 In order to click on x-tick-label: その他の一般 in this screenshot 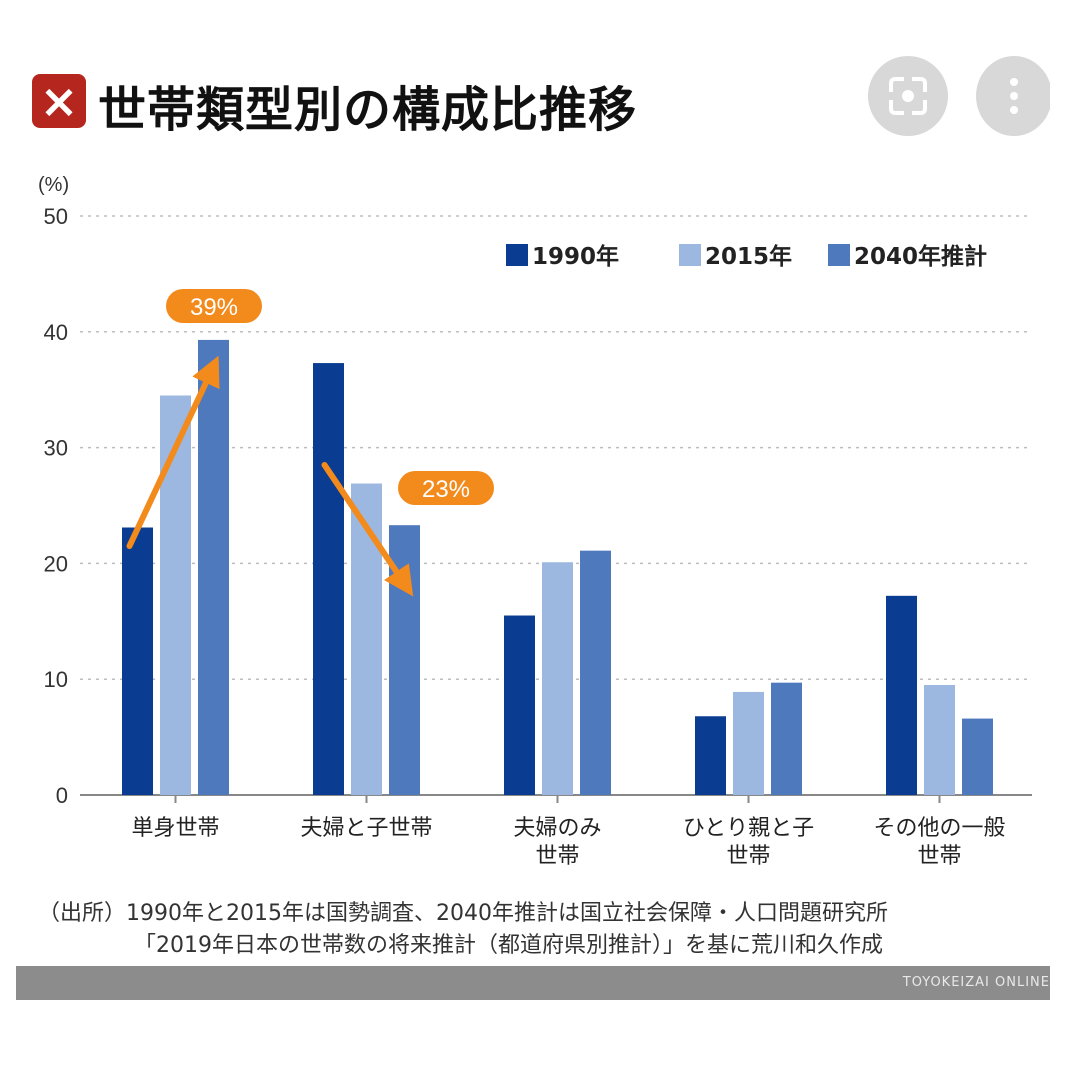, I will do `click(939, 828)`.